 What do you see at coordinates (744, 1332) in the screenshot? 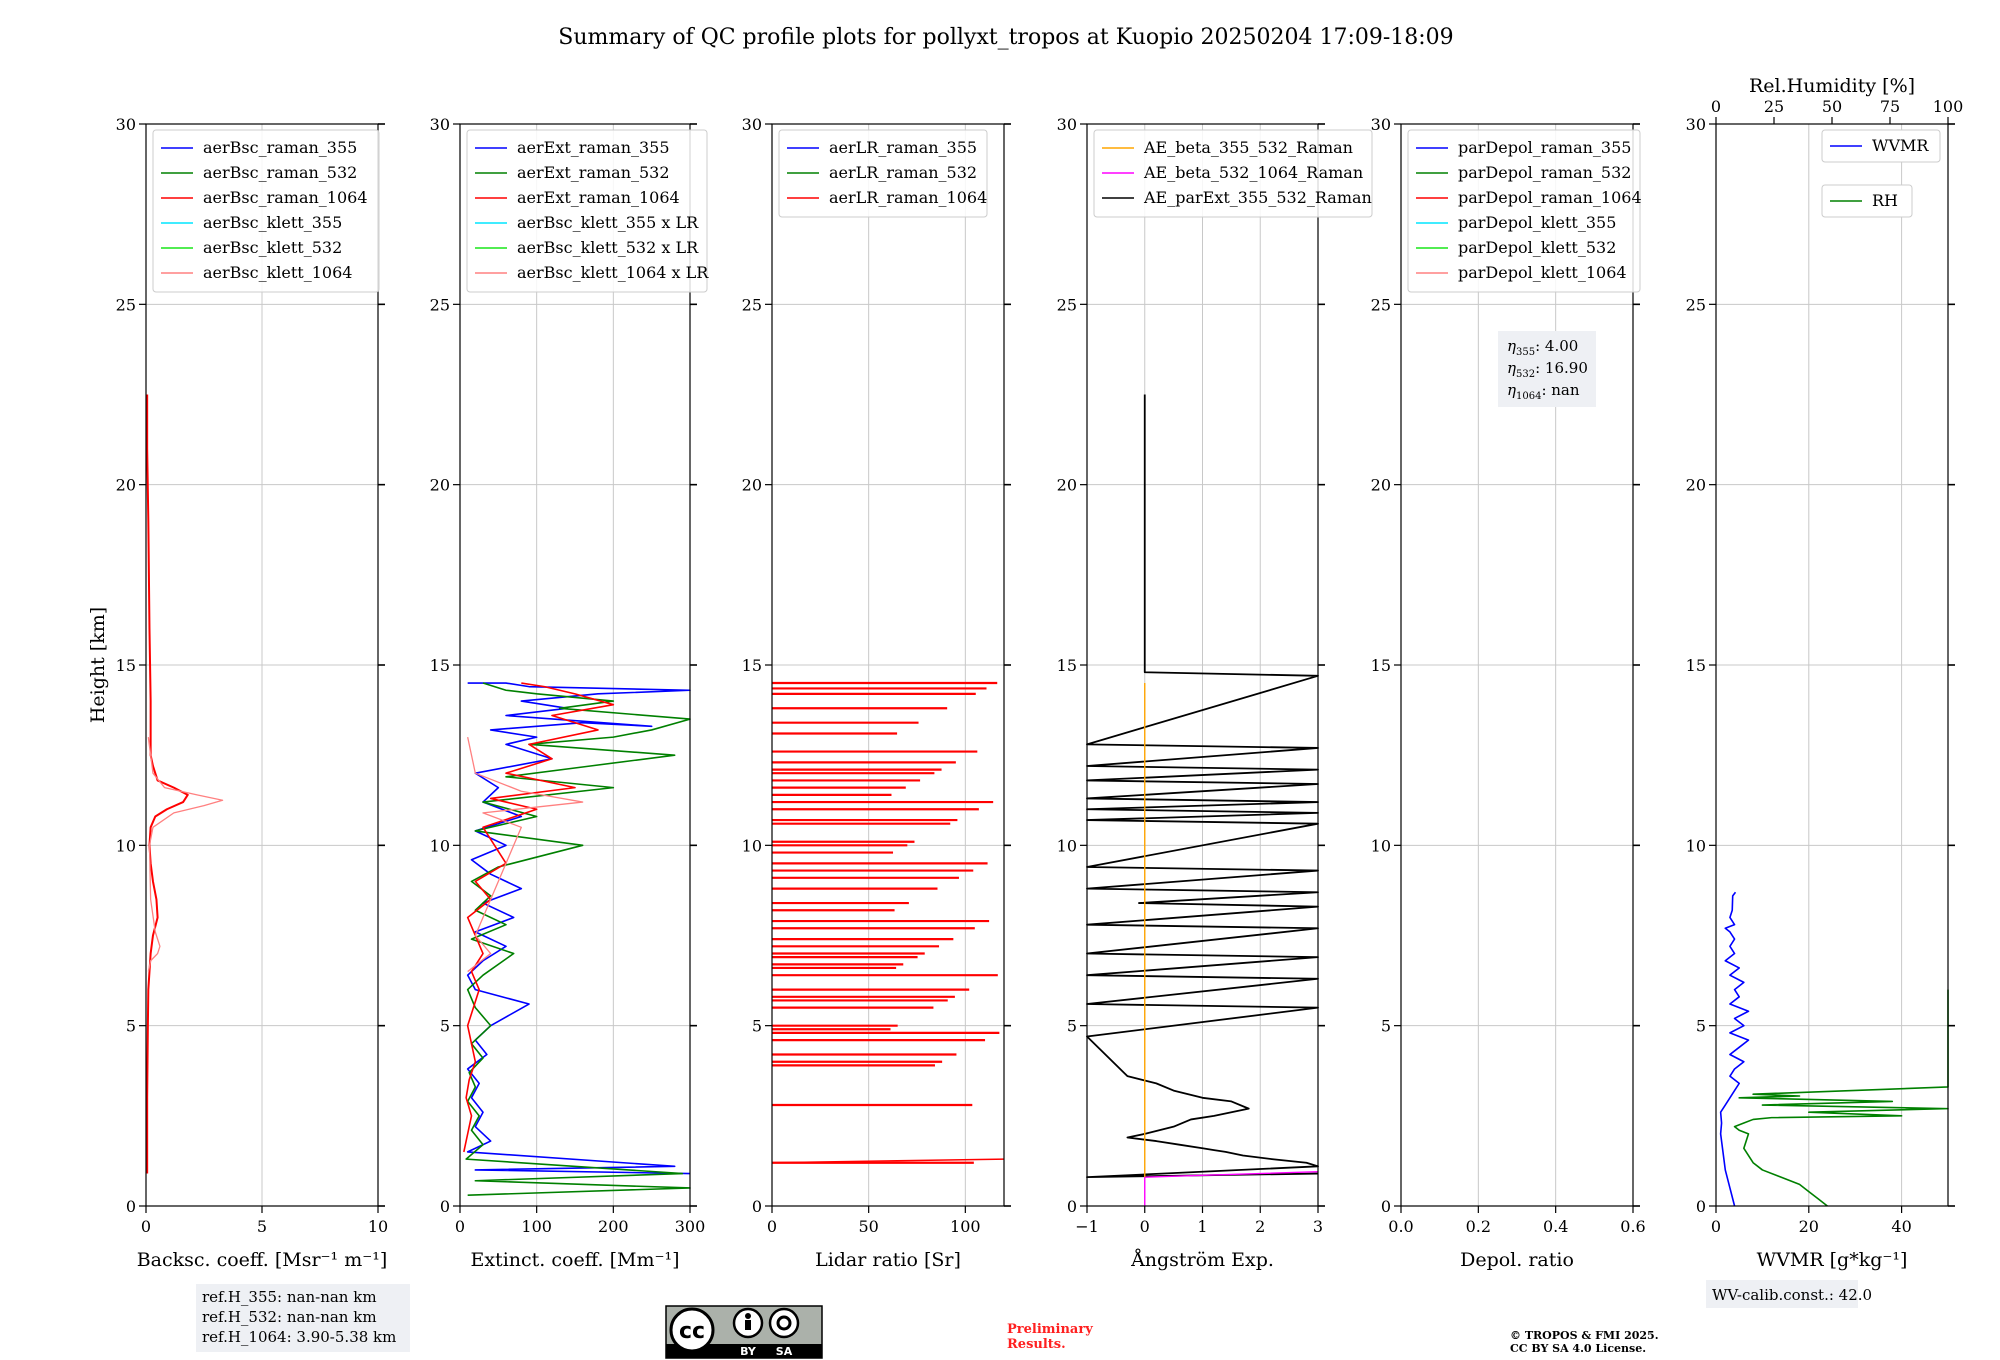
I see `cc-by-sa-badge: cc BY SA` at bounding box center [744, 1332].